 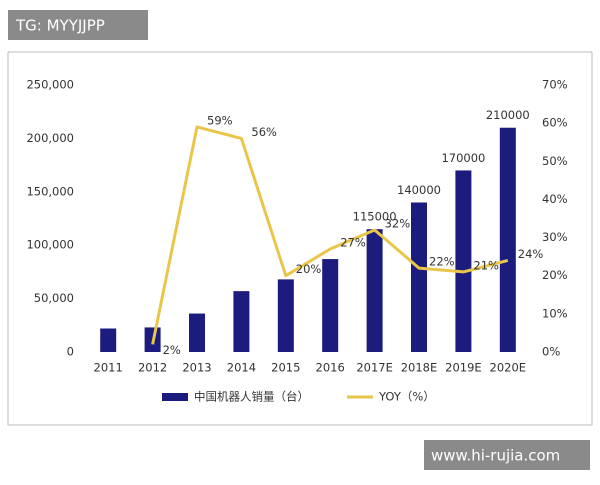 I want to click on x-tick-label: 2017E, so click(x=374, y=368).